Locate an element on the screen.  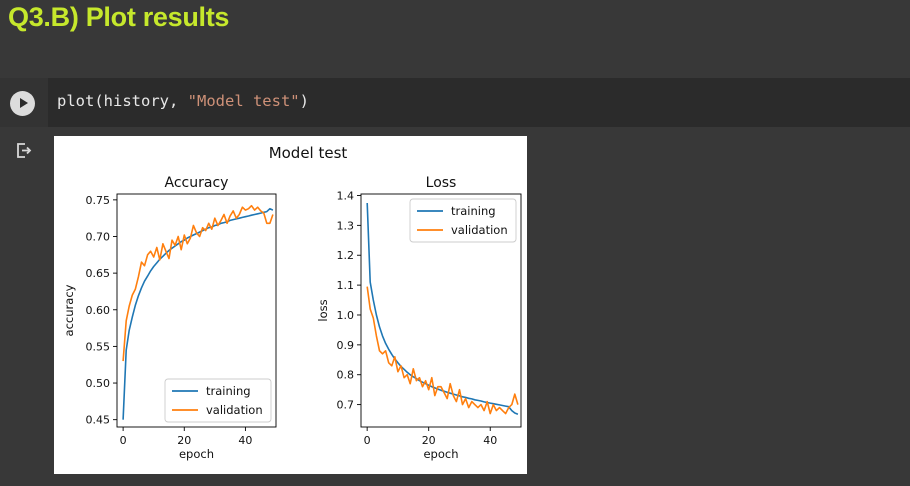
chart-title: Accuracy is located at coordinates (197, 183).